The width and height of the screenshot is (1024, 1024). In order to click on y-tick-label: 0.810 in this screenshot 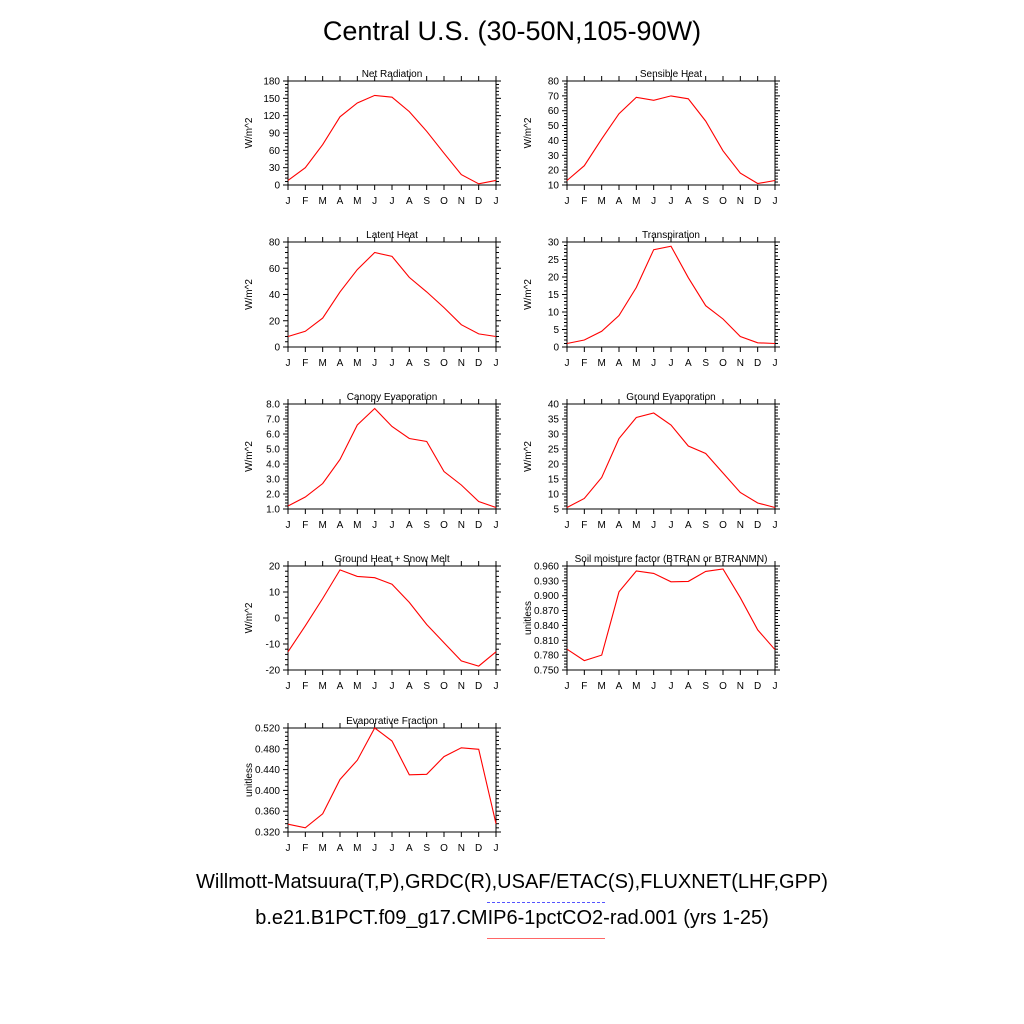, I will do `click(546, 641)`.